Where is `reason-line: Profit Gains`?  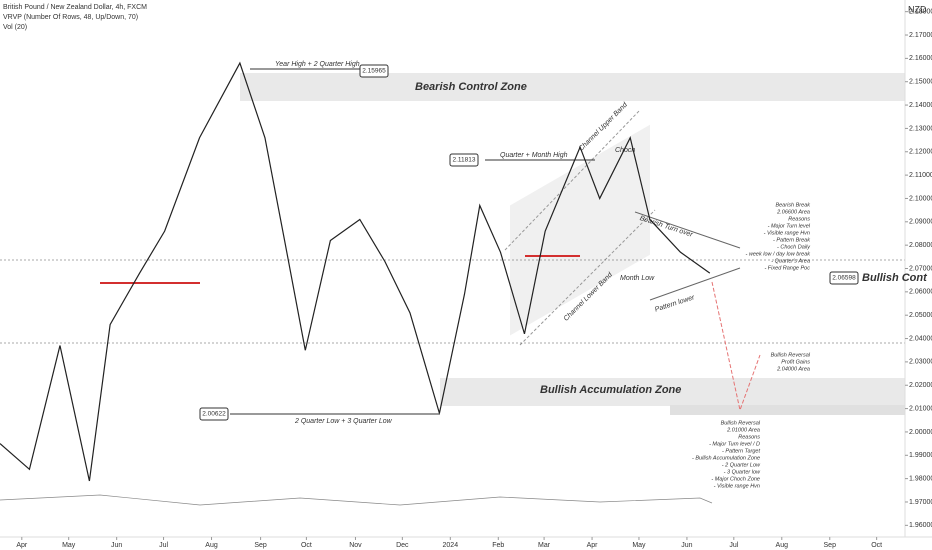
reason-line: Profit Gains is located at coordinates (795, 362).